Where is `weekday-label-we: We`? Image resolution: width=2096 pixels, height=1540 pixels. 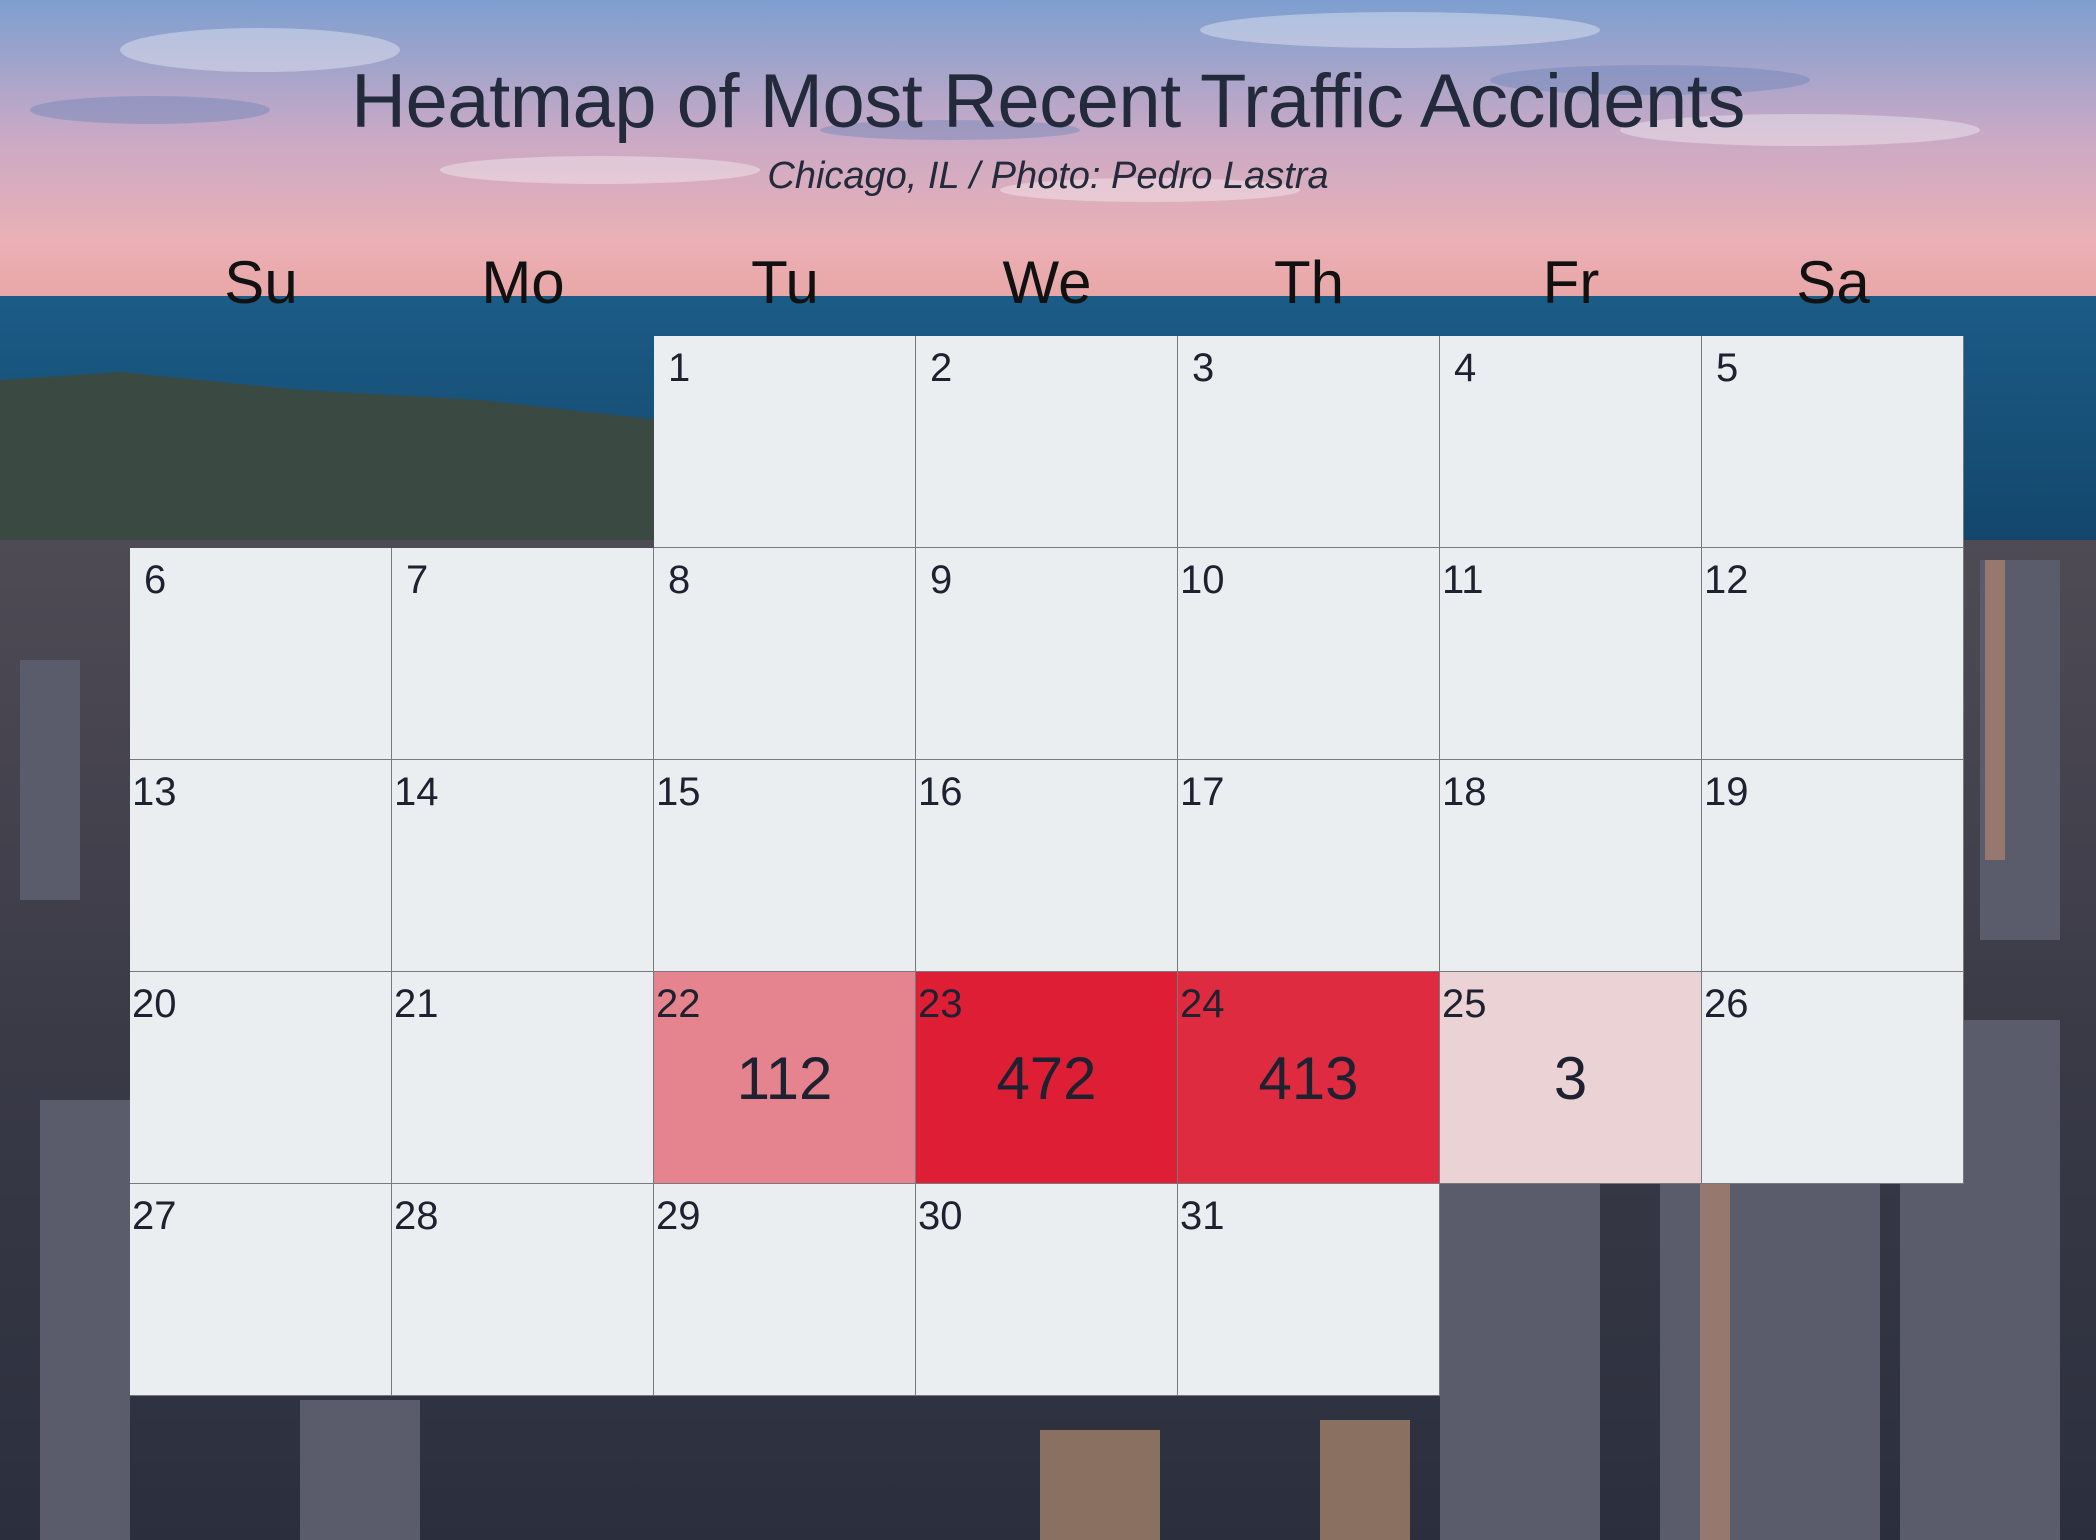 weekday-label-we: We is located at coordinates (1047, 282).